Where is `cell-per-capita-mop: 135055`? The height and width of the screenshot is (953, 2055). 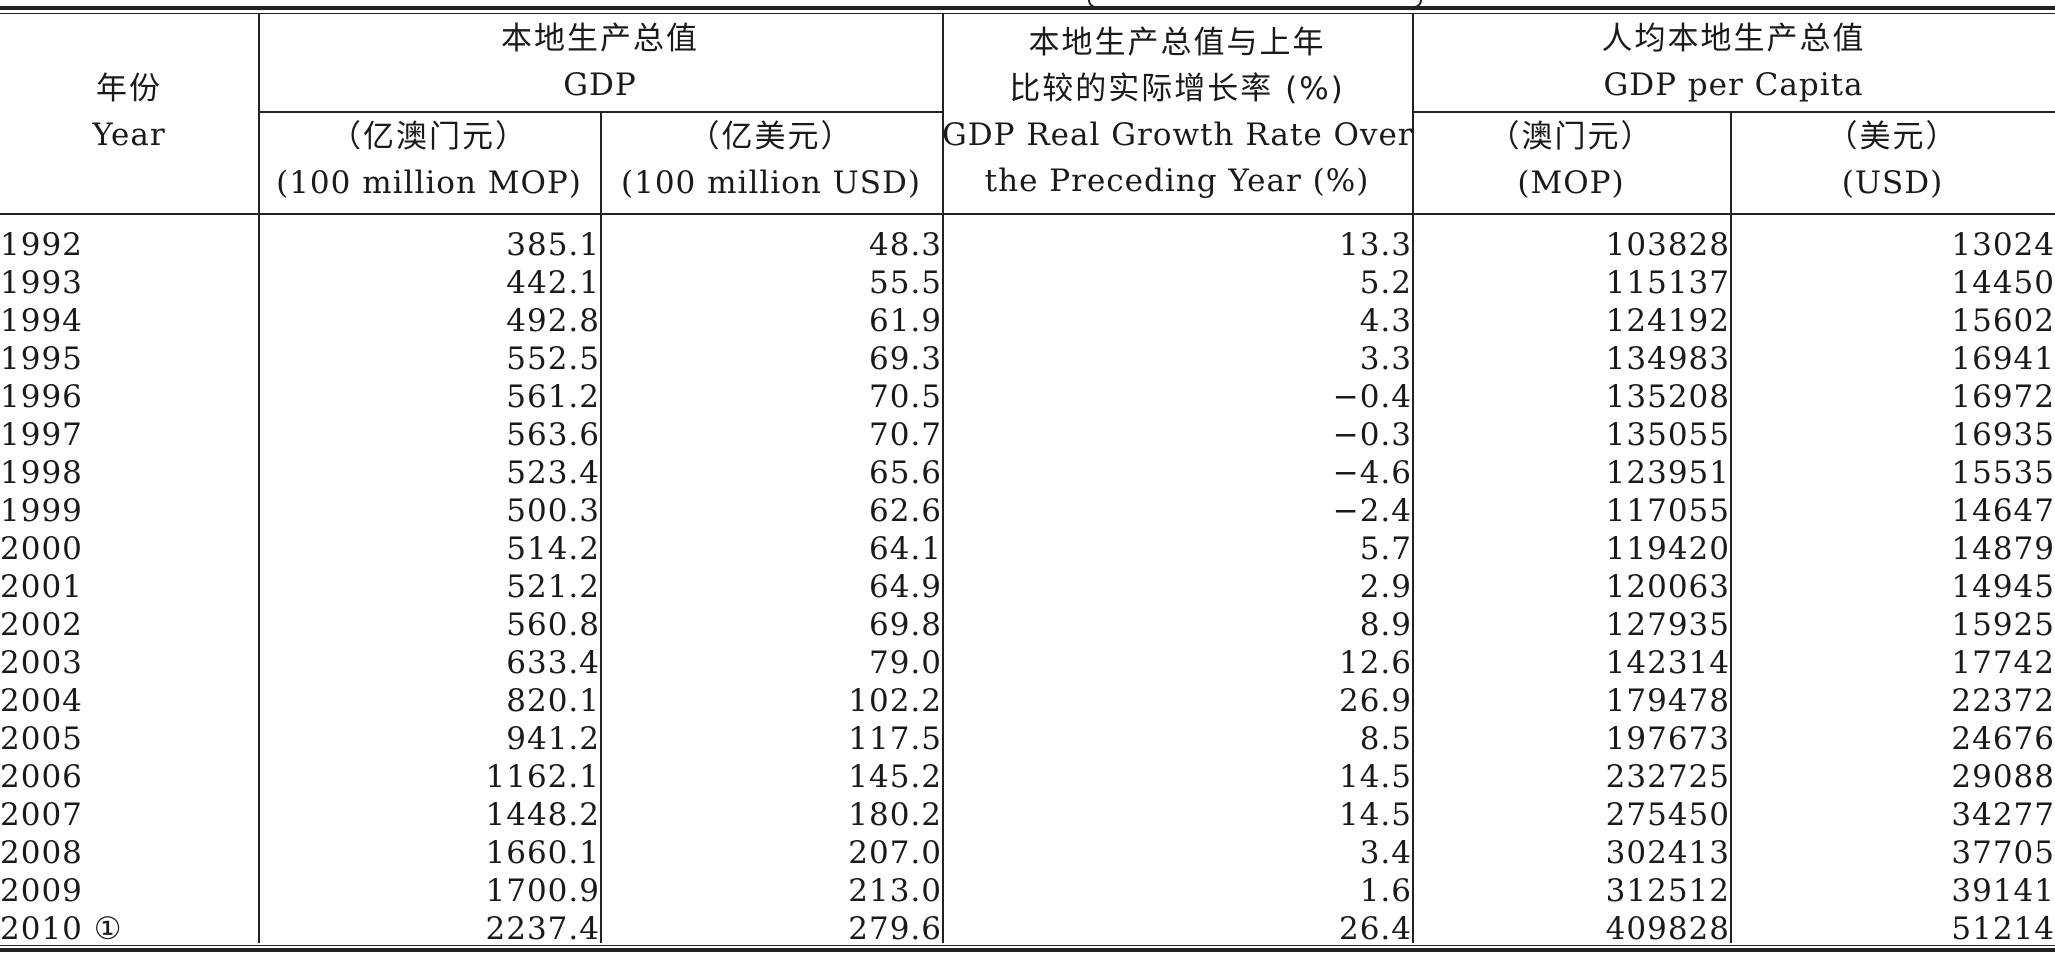
cell-per-capita-mop: 135055 is located at coordinates (1667, 435).